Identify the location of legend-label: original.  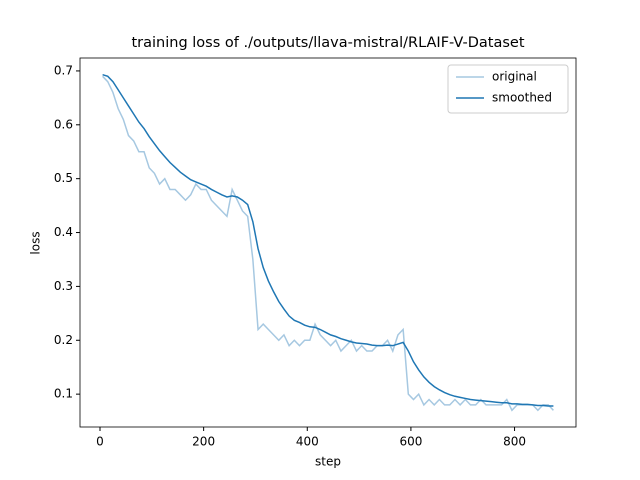
(514, 77).